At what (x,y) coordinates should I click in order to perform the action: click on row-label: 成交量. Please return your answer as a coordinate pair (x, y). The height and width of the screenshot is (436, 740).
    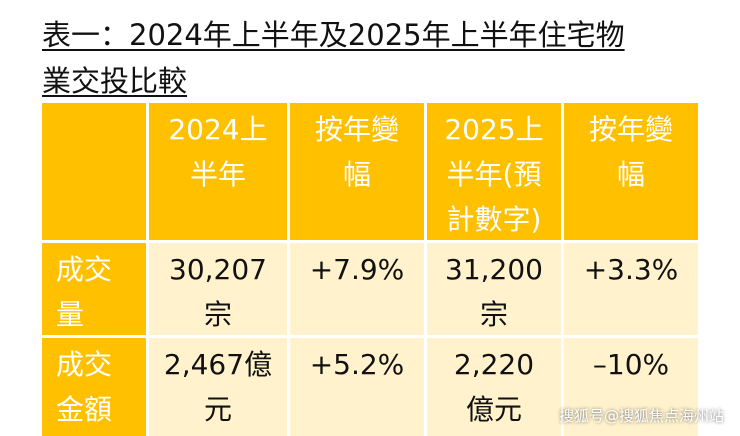
    Looking at the image, I should click on (94, 289).